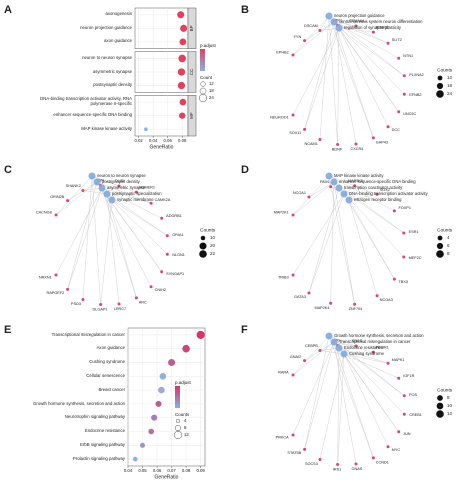  What do you see at coordinates (121, 175) in the screenshot?
I see `term-label: neuron to neuron synapse` at bounding box center [121, 175].